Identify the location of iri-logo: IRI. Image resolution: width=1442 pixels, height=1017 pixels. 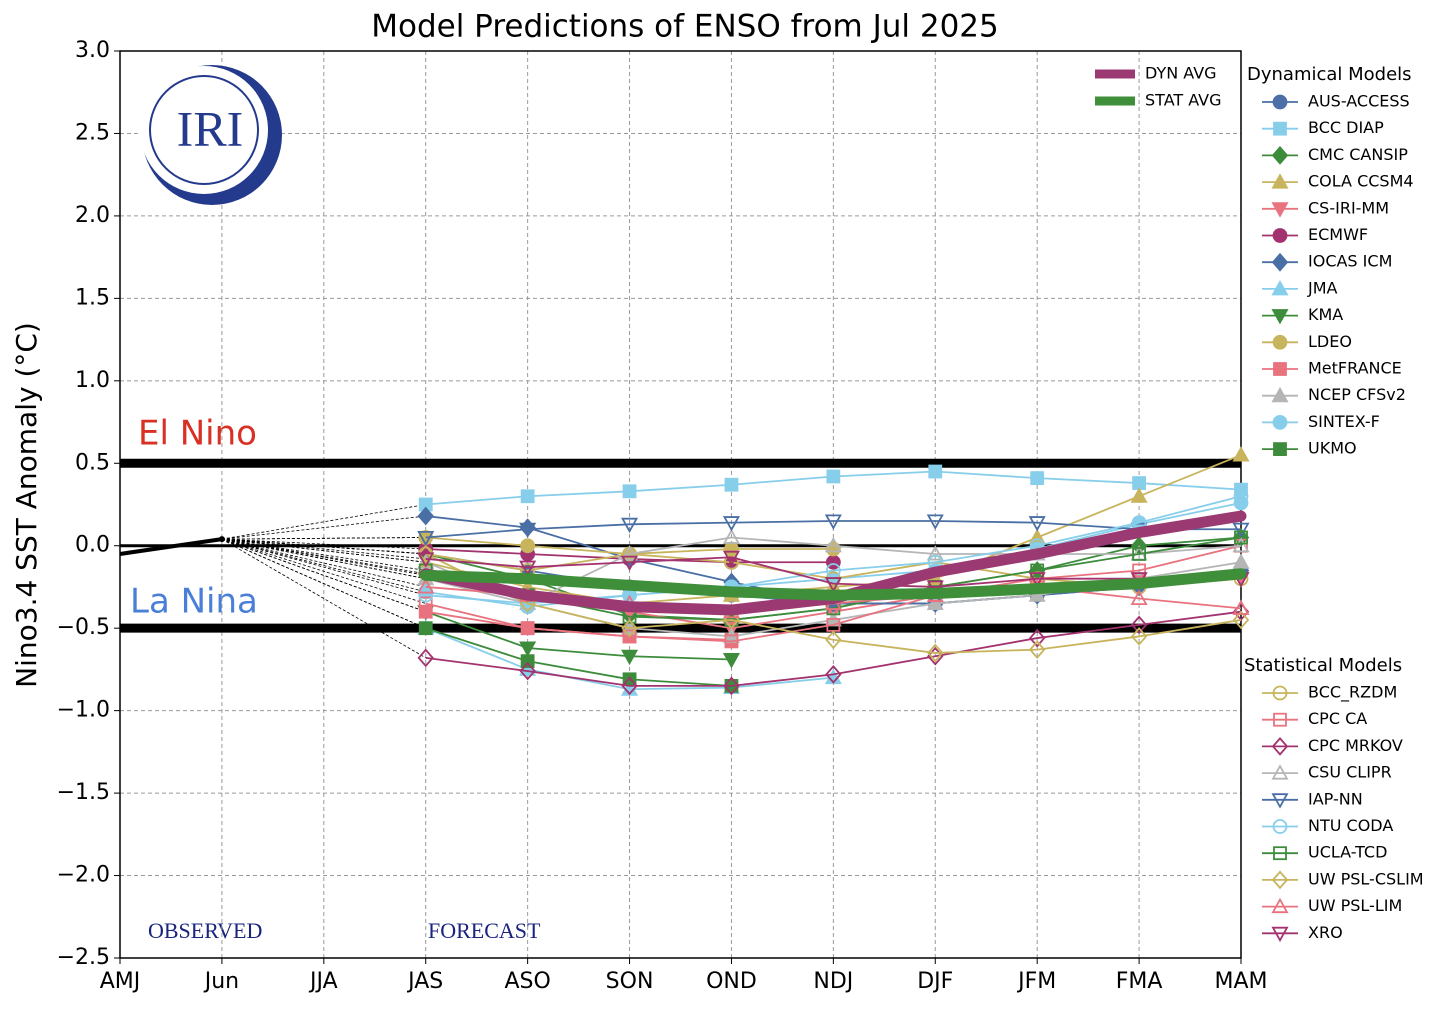
(211, 135).